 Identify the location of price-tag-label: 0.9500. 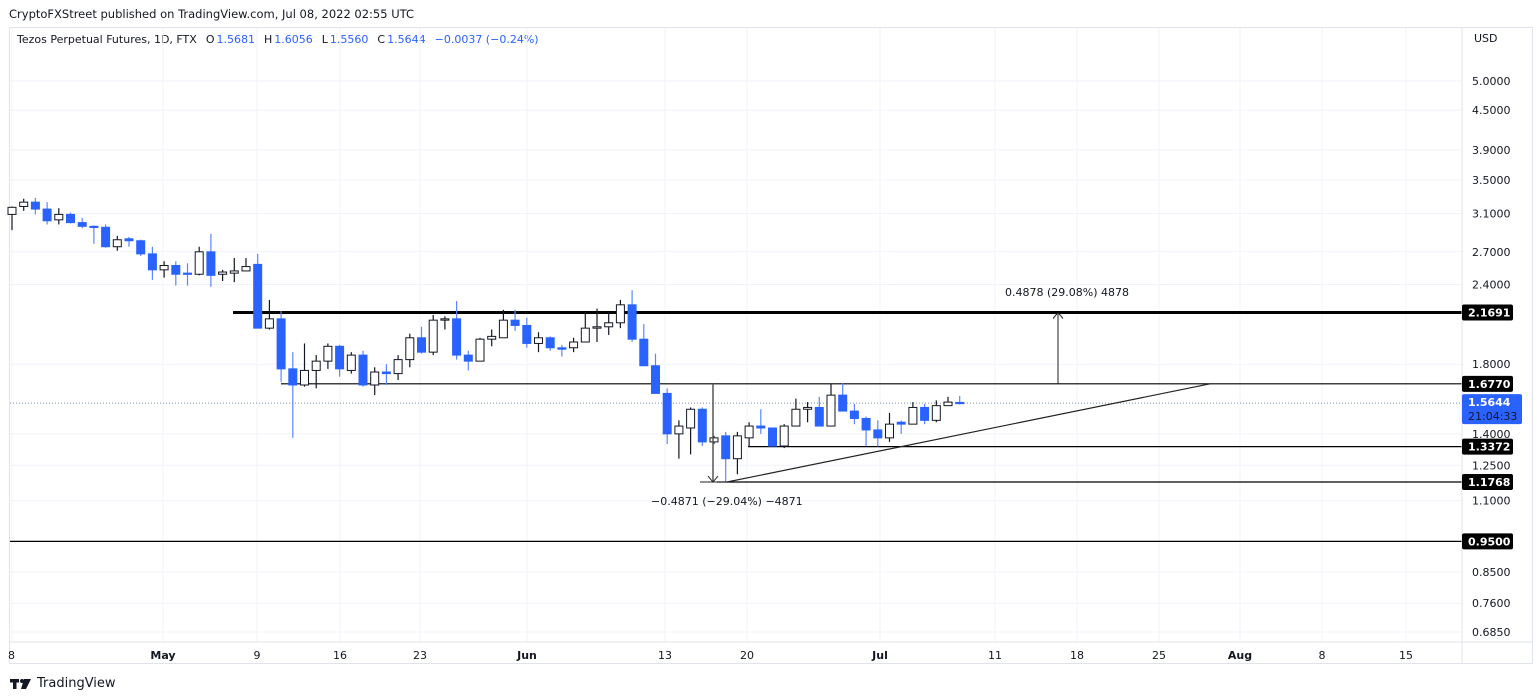
(1489, 541).